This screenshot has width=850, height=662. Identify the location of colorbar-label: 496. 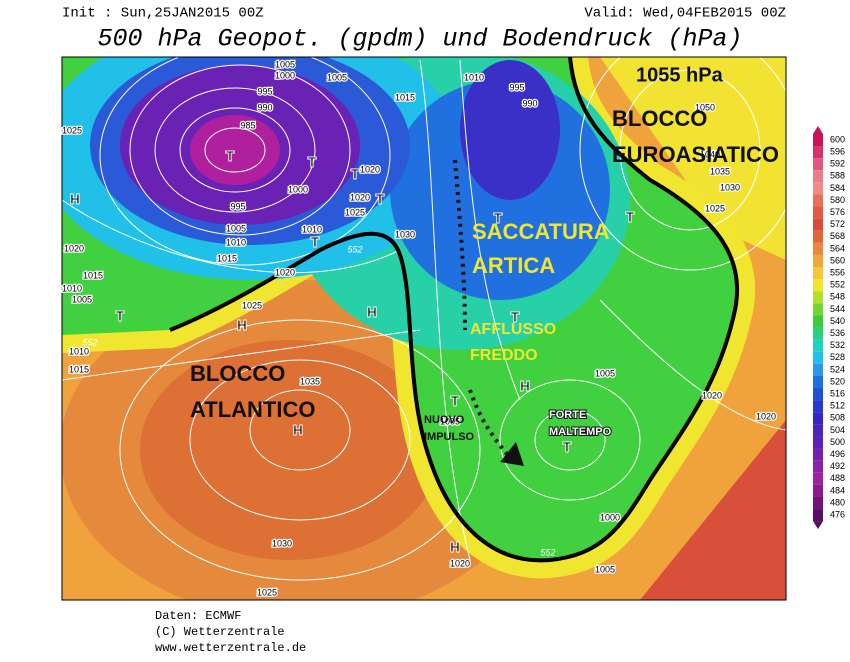
(837, 454).